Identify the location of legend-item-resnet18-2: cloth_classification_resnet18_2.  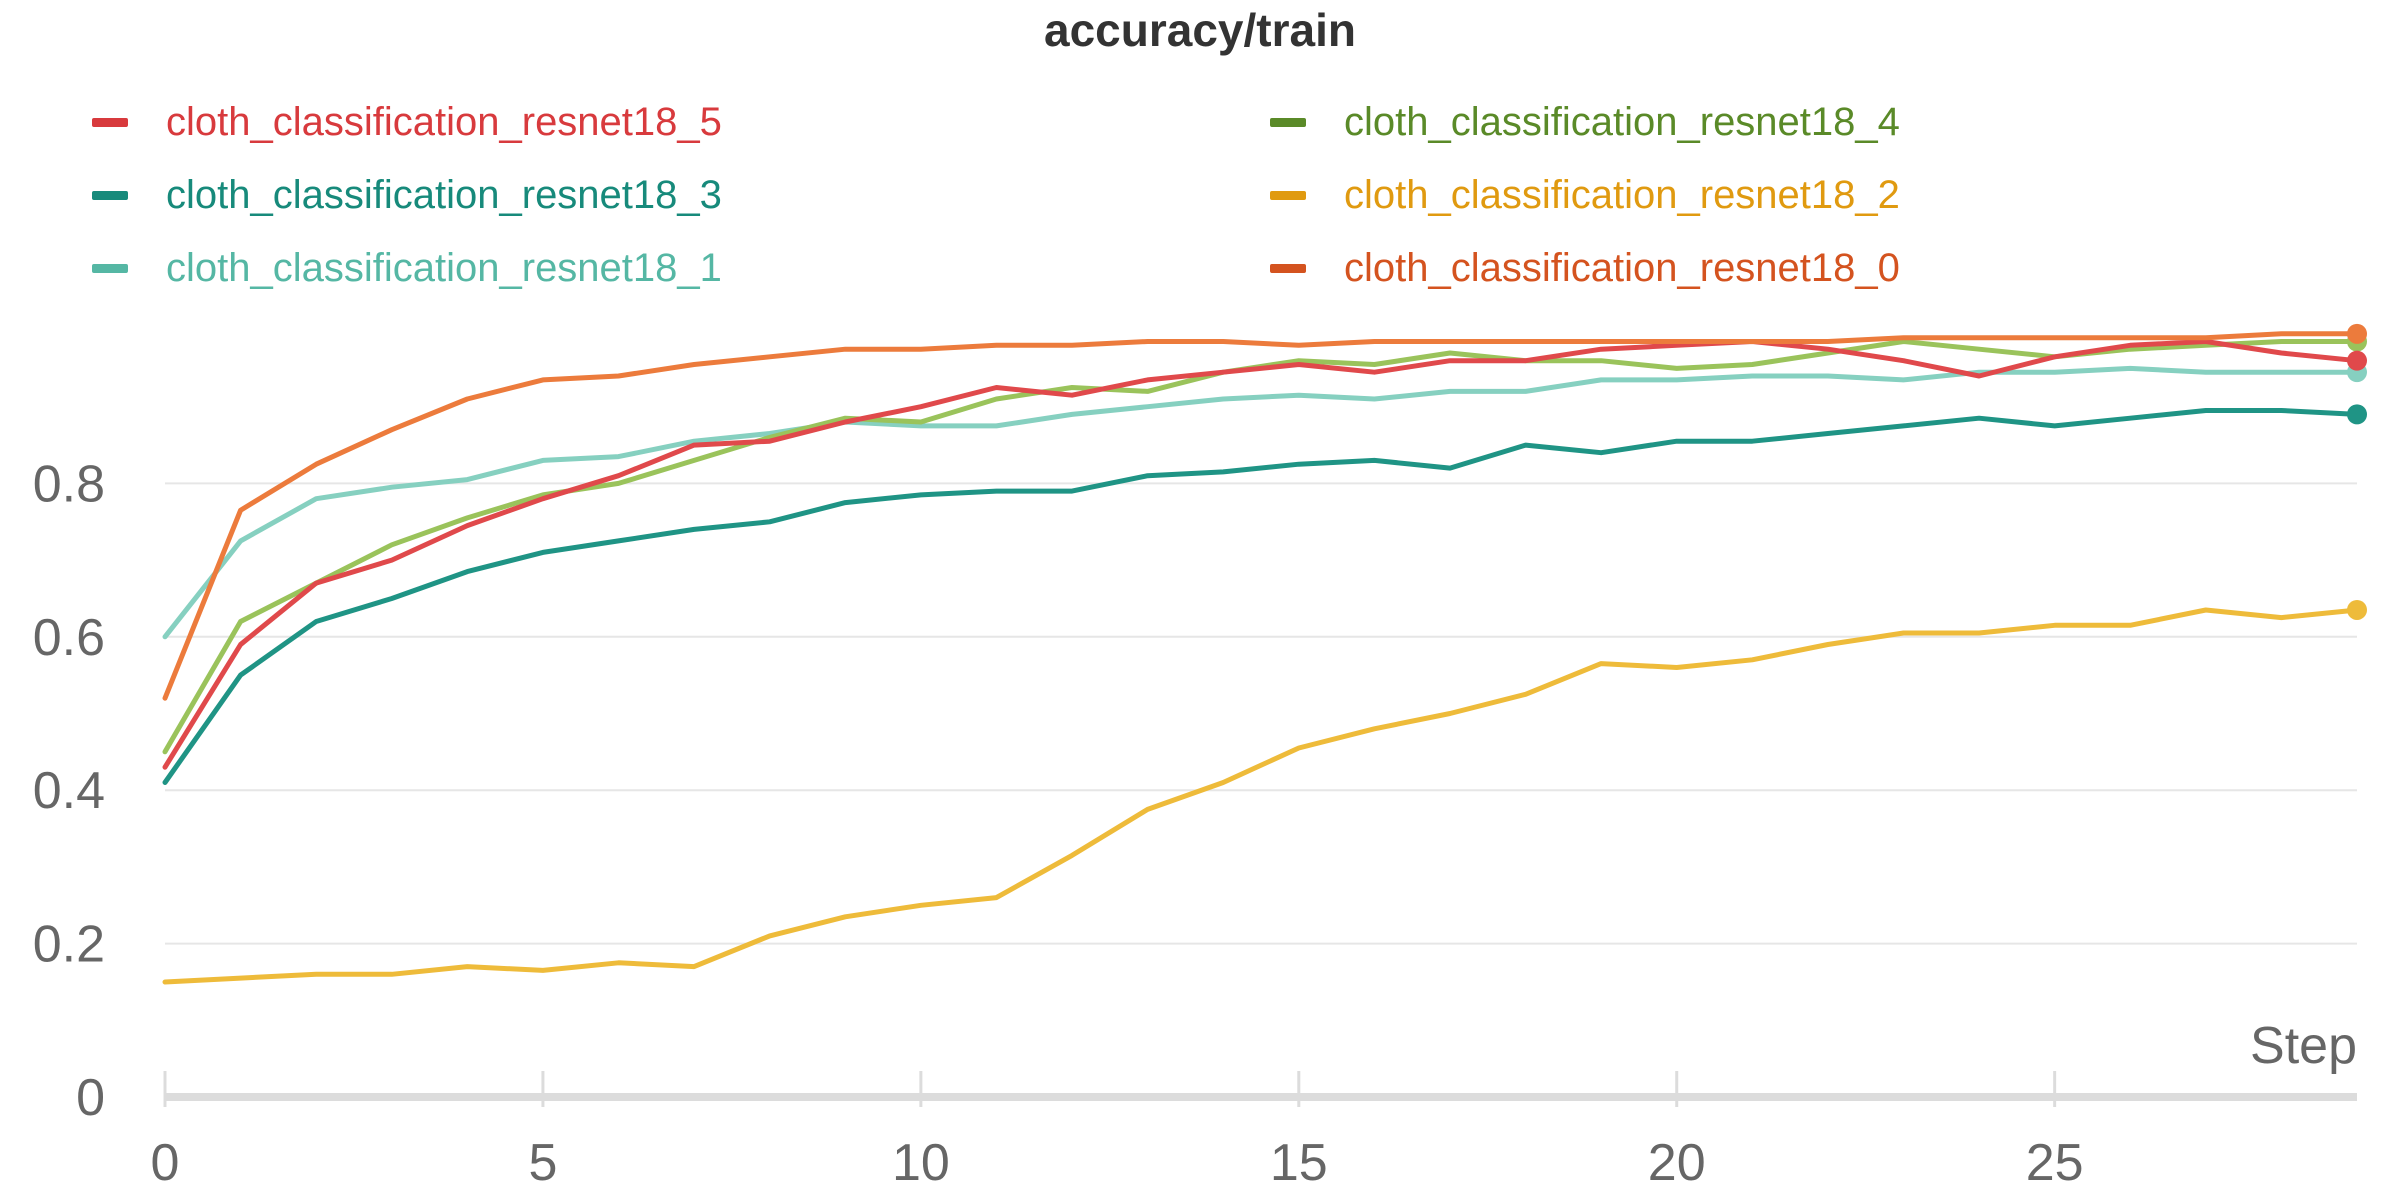
(1585, 195).